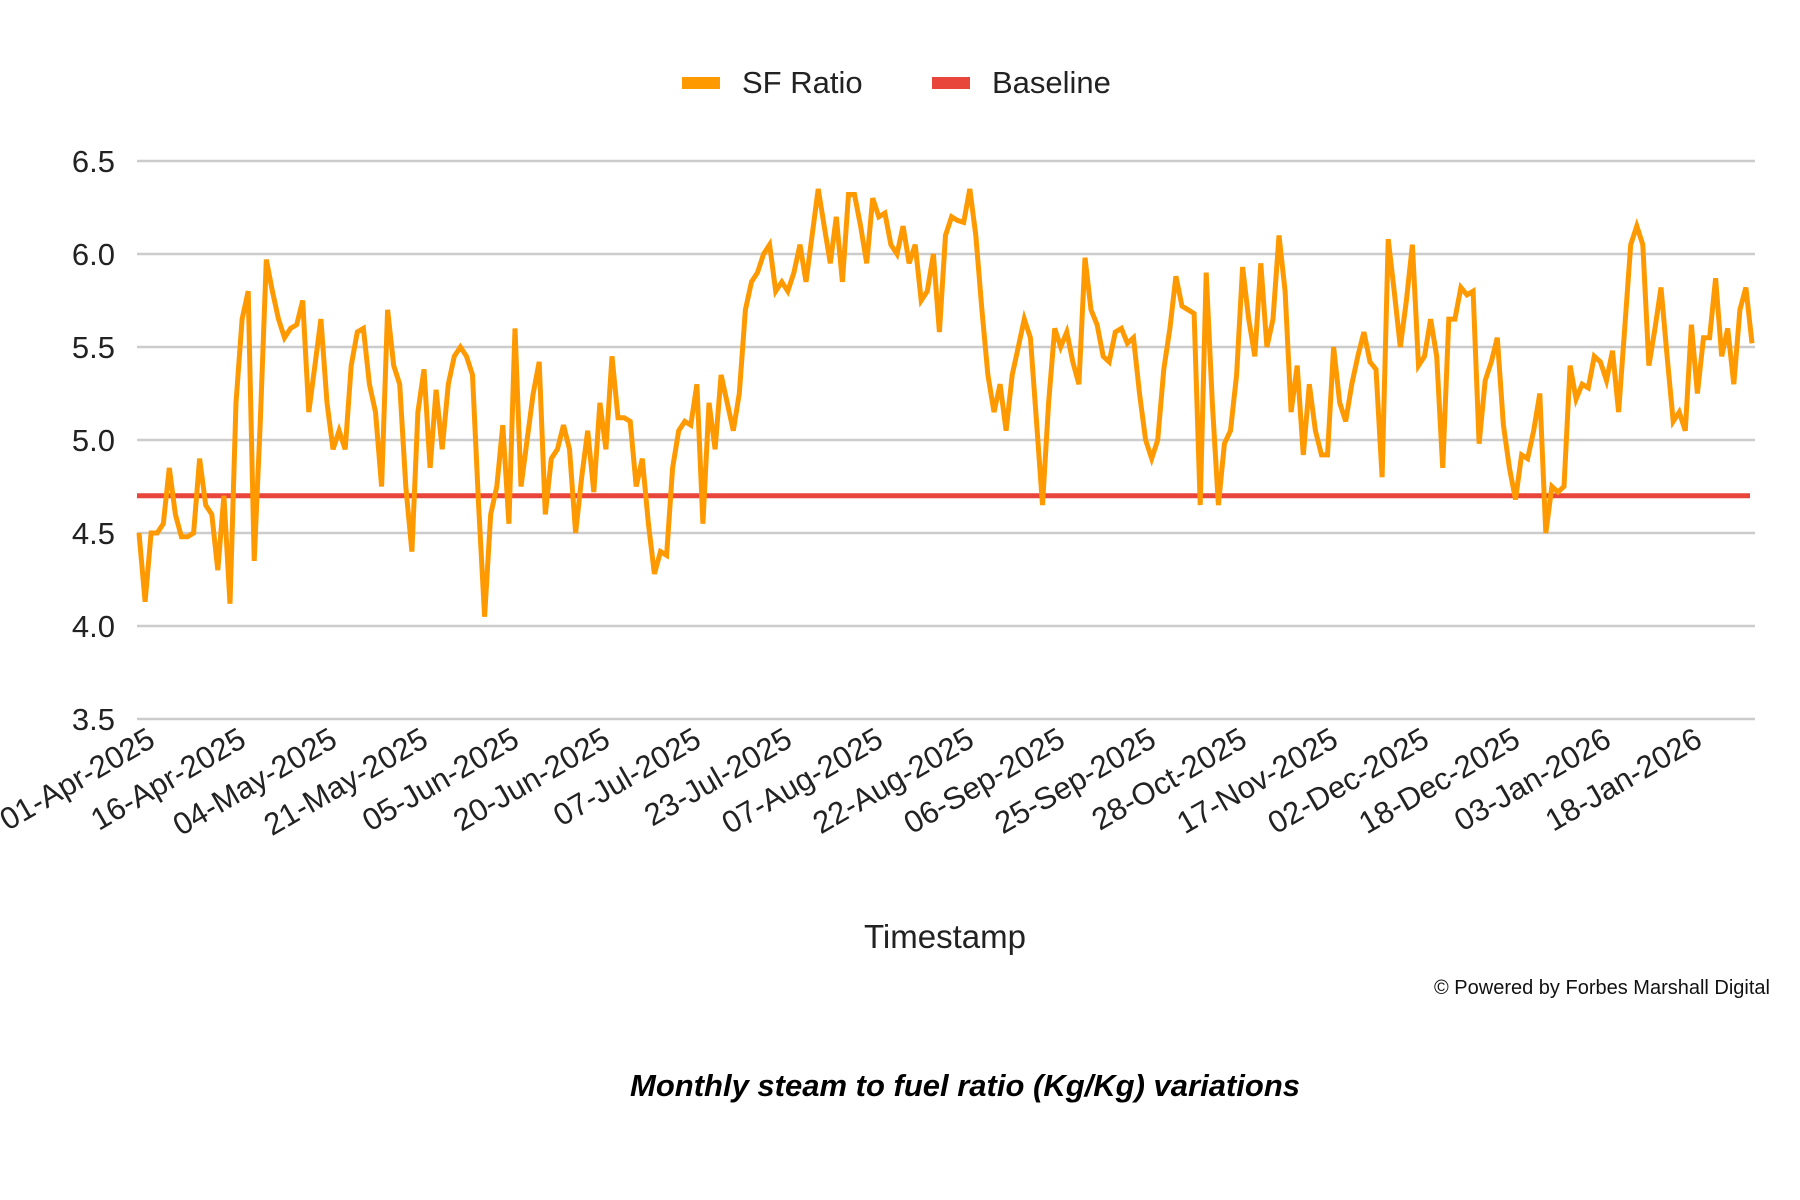  What do you see at coordinates (93, 719) in the screenshot?
I see `y-tick-label: 3.5` at bounding box center [93, 719].